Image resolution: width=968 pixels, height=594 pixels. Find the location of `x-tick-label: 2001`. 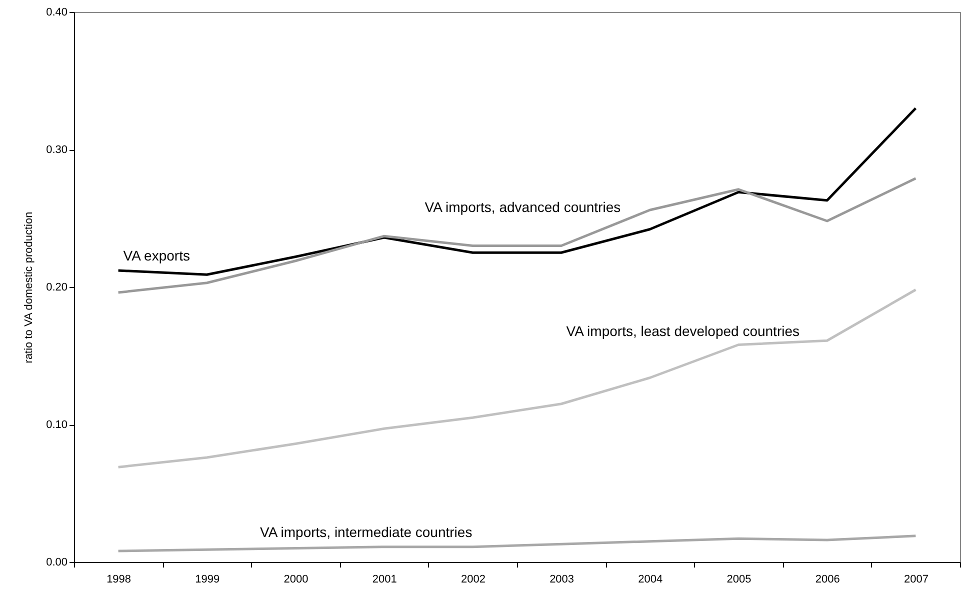

x-tick-label: 2001 is located at coordinates (384, 580).